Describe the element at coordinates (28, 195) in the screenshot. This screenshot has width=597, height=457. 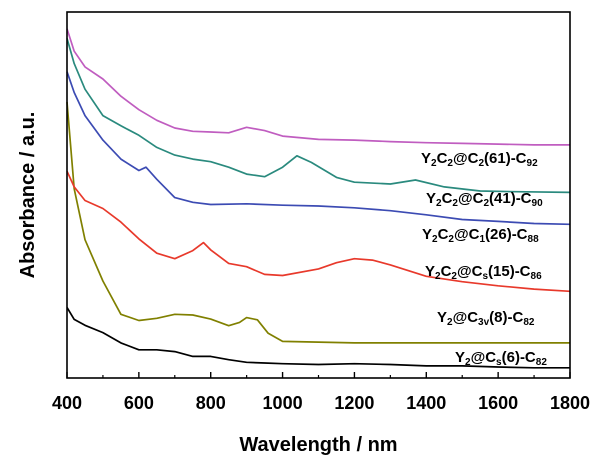
I see `y-axis-title: Absorbance / a.u.` at that location.